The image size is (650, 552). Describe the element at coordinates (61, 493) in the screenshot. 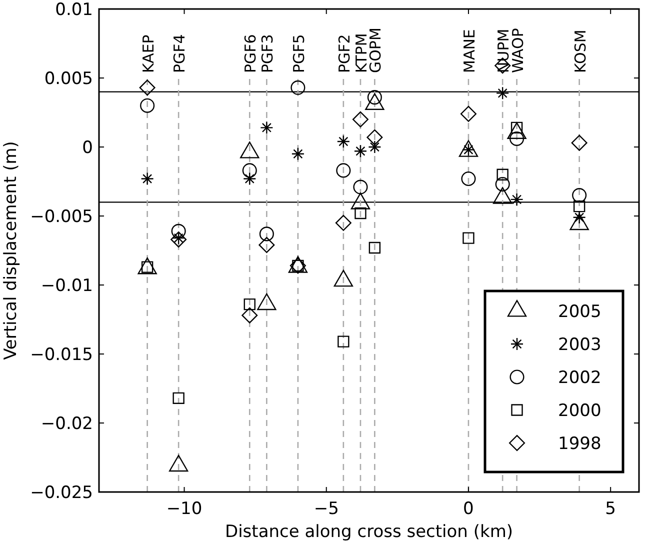

I see `y-tick-label: −0.025` at that location.